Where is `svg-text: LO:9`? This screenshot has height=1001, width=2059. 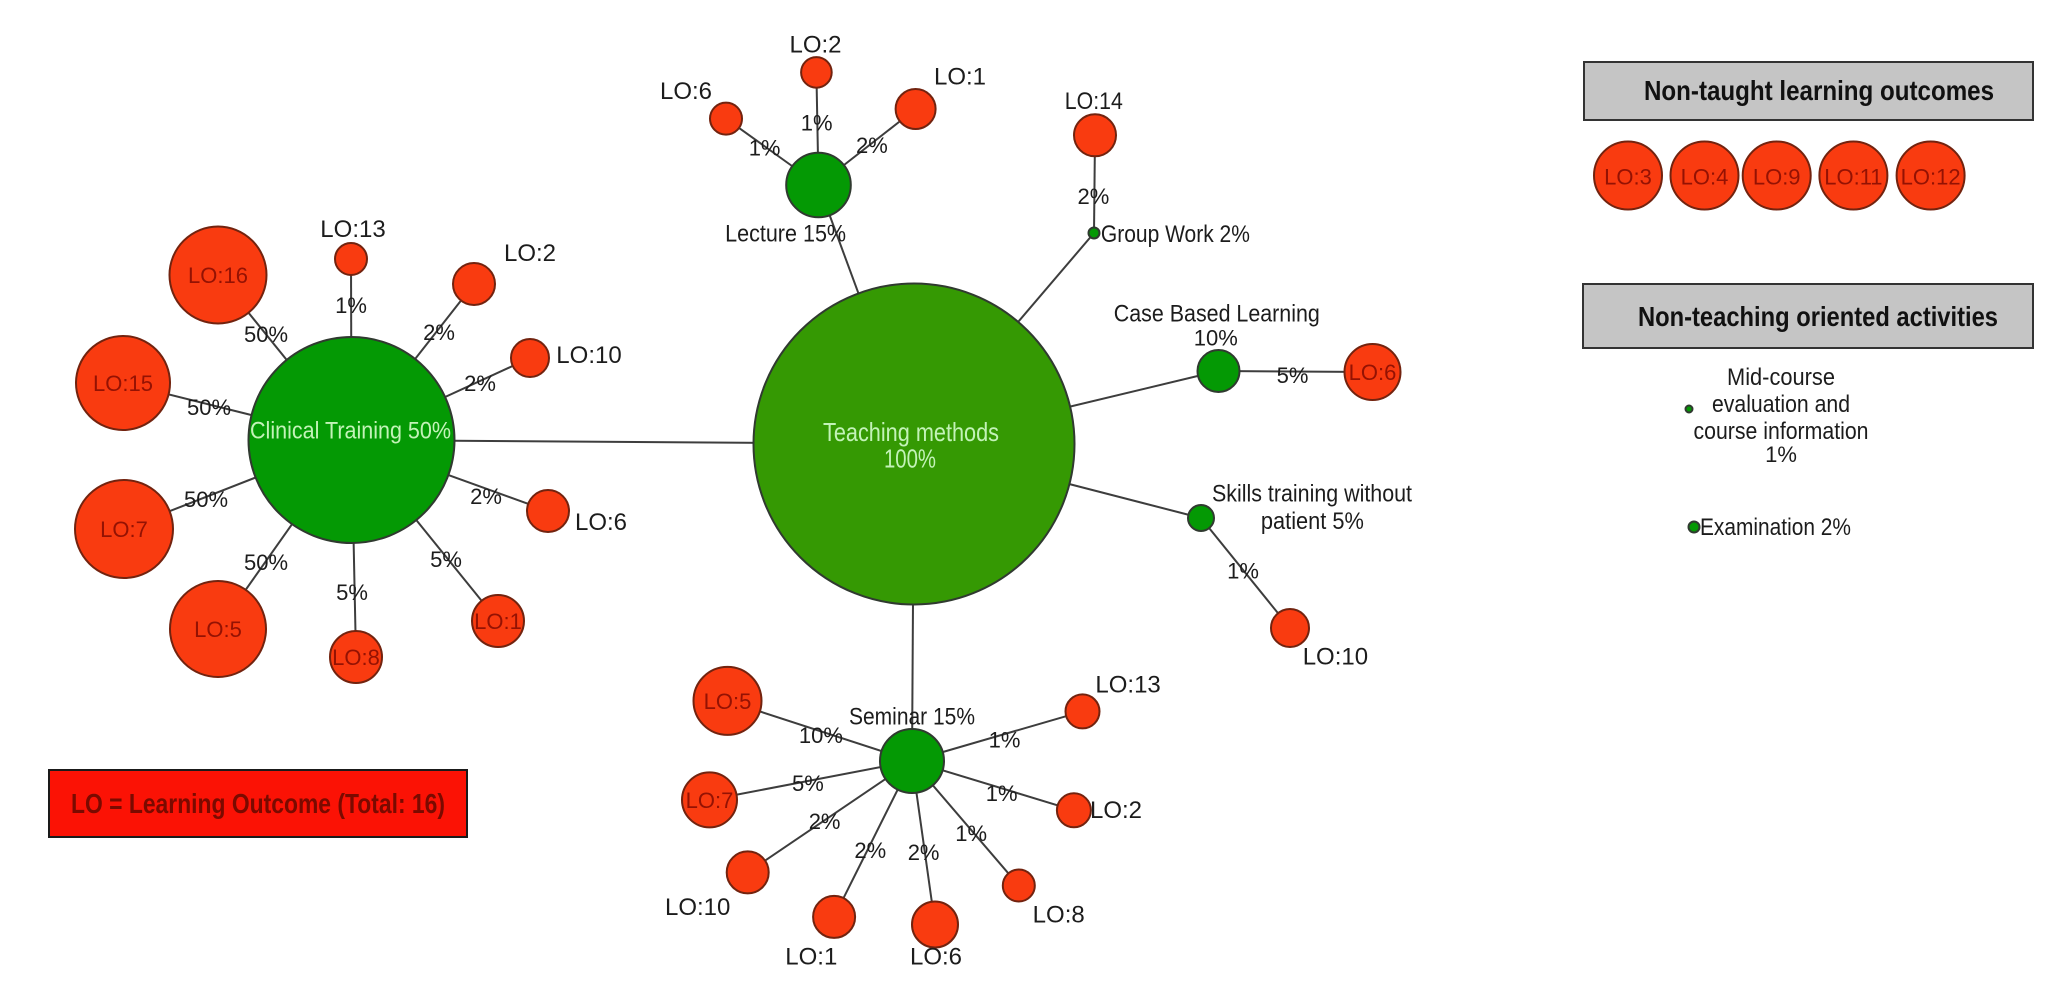 svg-text: LO:9 is located at coordinates (1777, 177).